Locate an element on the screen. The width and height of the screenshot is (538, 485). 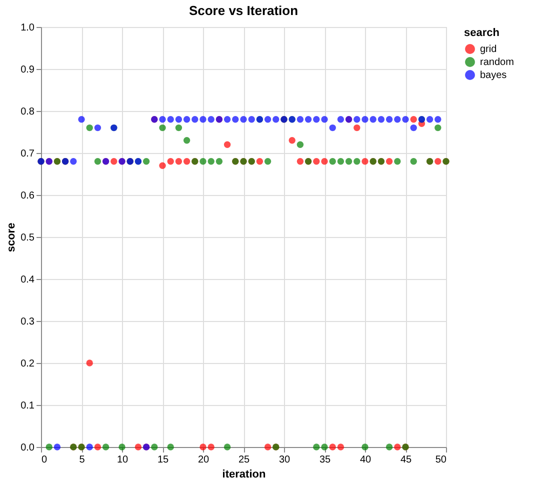
x-tick-label: 50 is located at coordinates (441, 460).